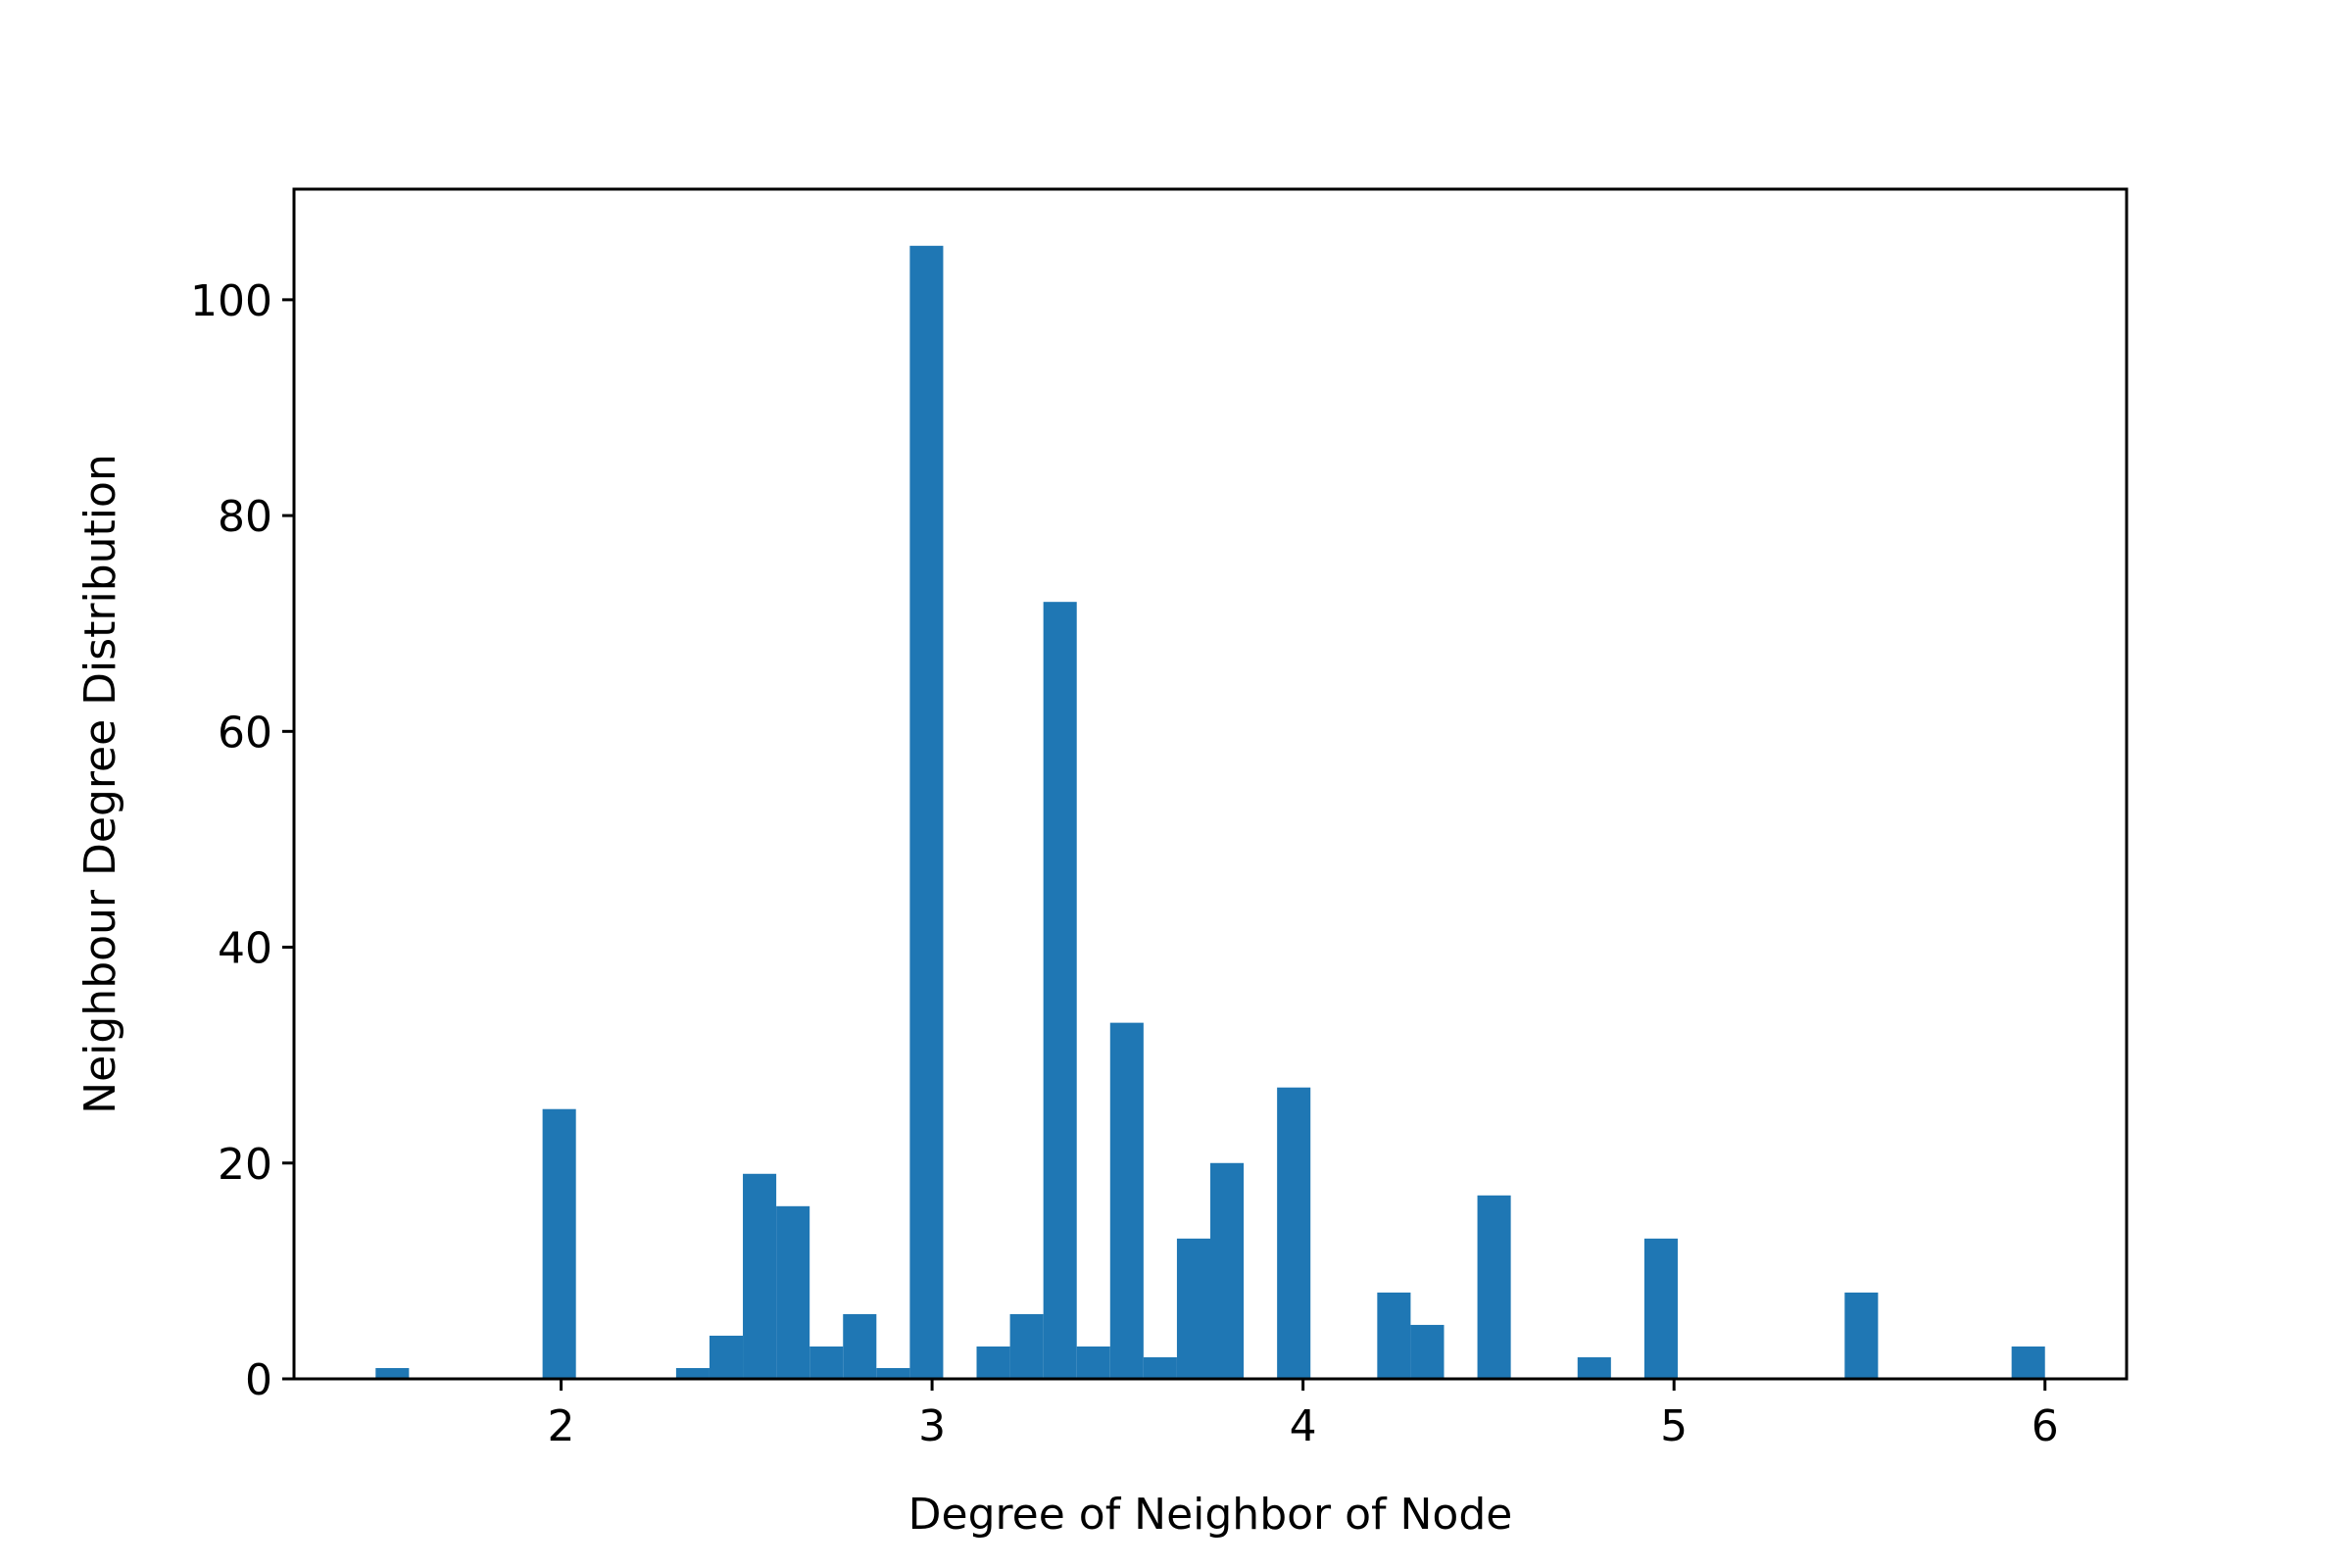 Image resolution: width=2352 pixels, height=1568 pixels. What do you see at coordinates (231, 301) in the screenshot?
I see `y-tick-label-5: 100` at bounding box center [231, 301].